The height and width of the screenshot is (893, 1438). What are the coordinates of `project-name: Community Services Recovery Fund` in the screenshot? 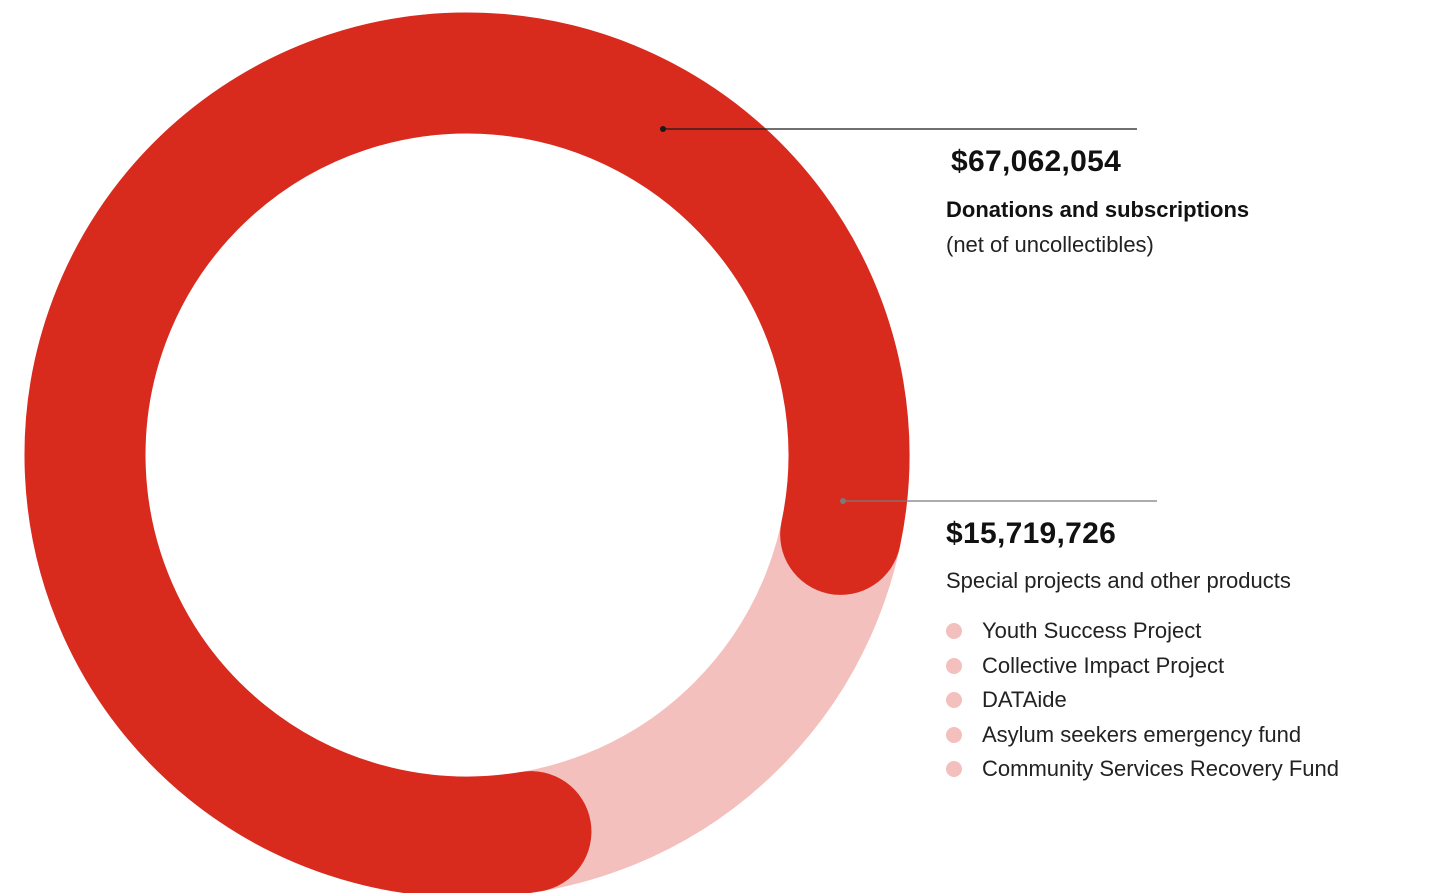 It's located at (1161, 769).